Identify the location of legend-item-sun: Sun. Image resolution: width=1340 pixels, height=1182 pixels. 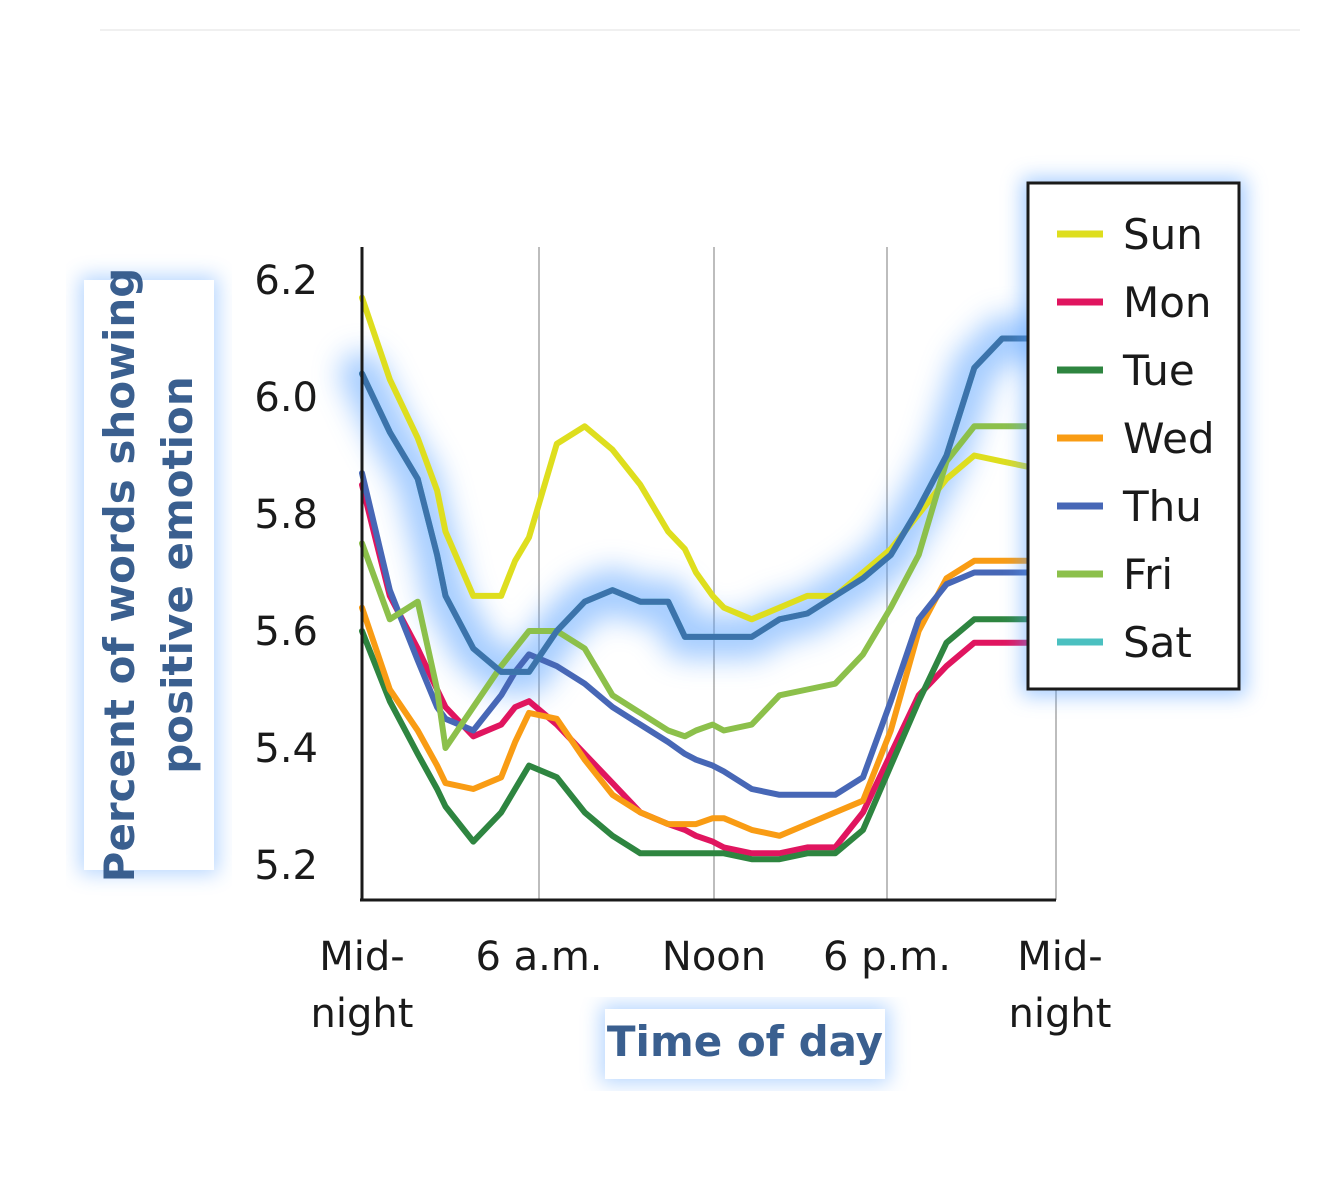
(1130, 234).